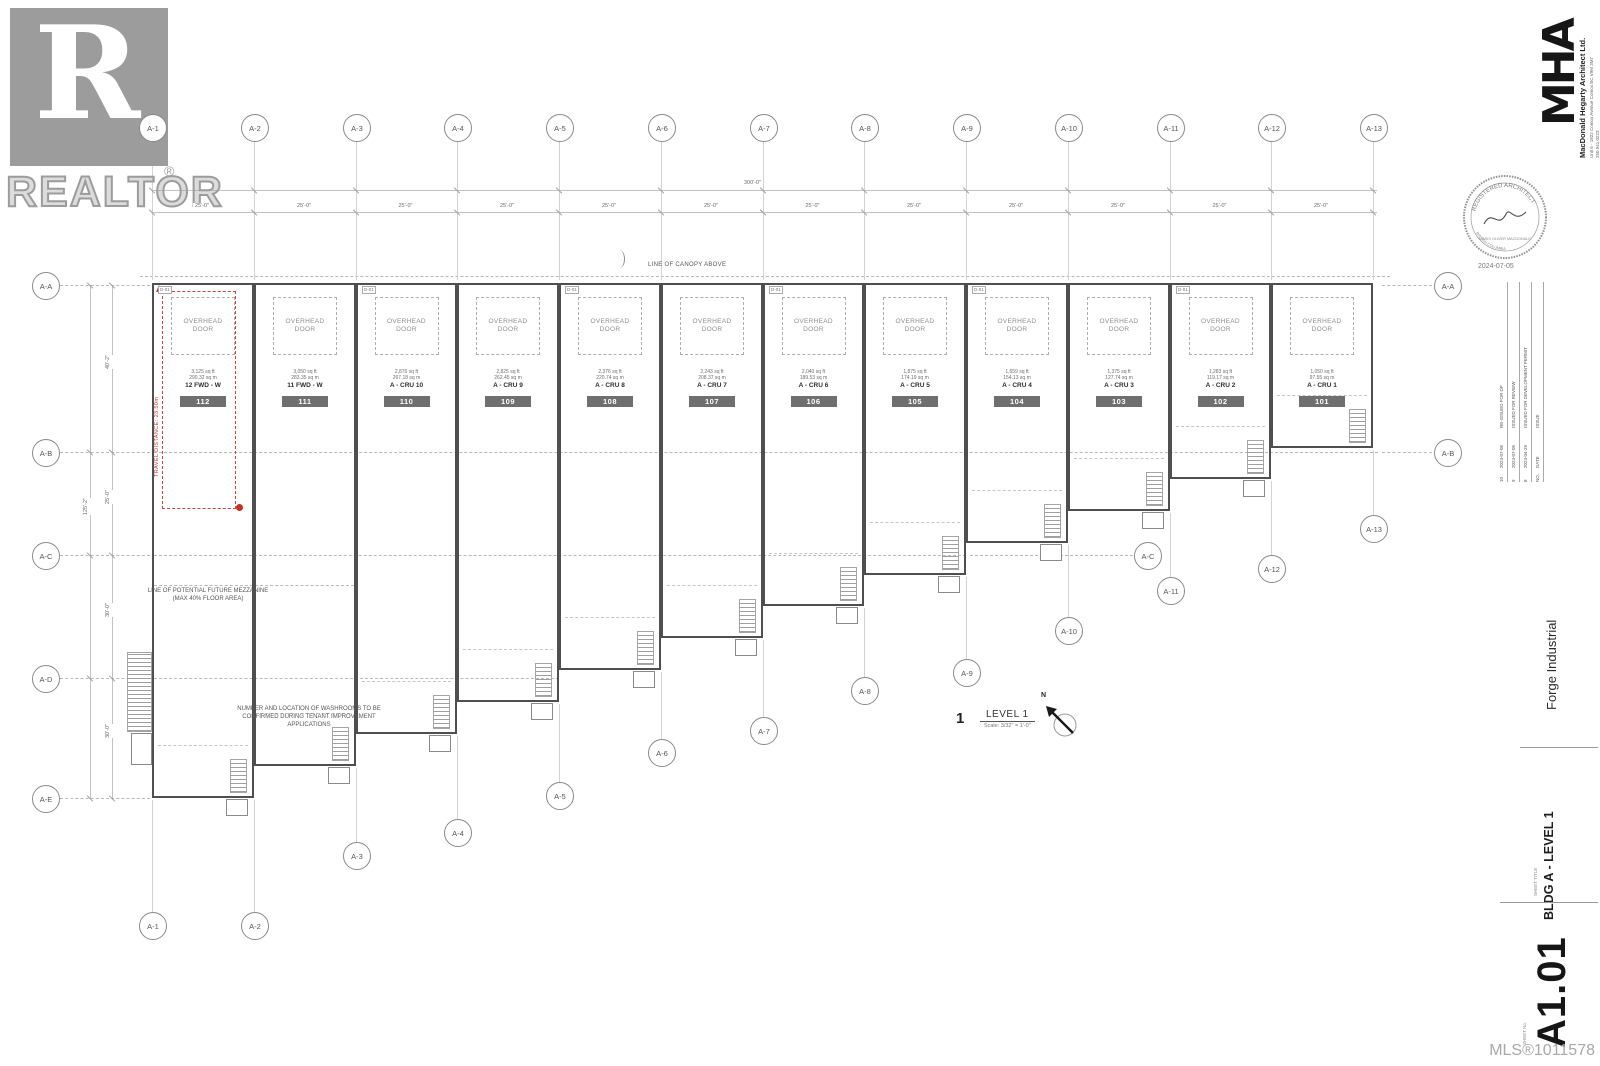  What do you see at coordinates (1148, 556) in the screenshot?
I see `grid-bubble-row-mid: A-C` at bounding box center [1148, 556].